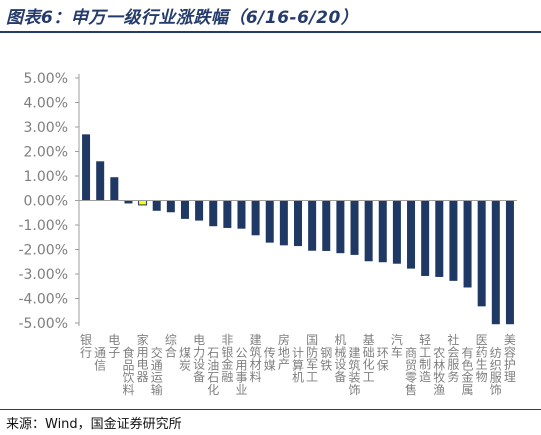 The image size is (541, 435). Describe the element at coordinates (355, 371) in the screenshot. I see `x-category-label: 建筑装饰` at that location.